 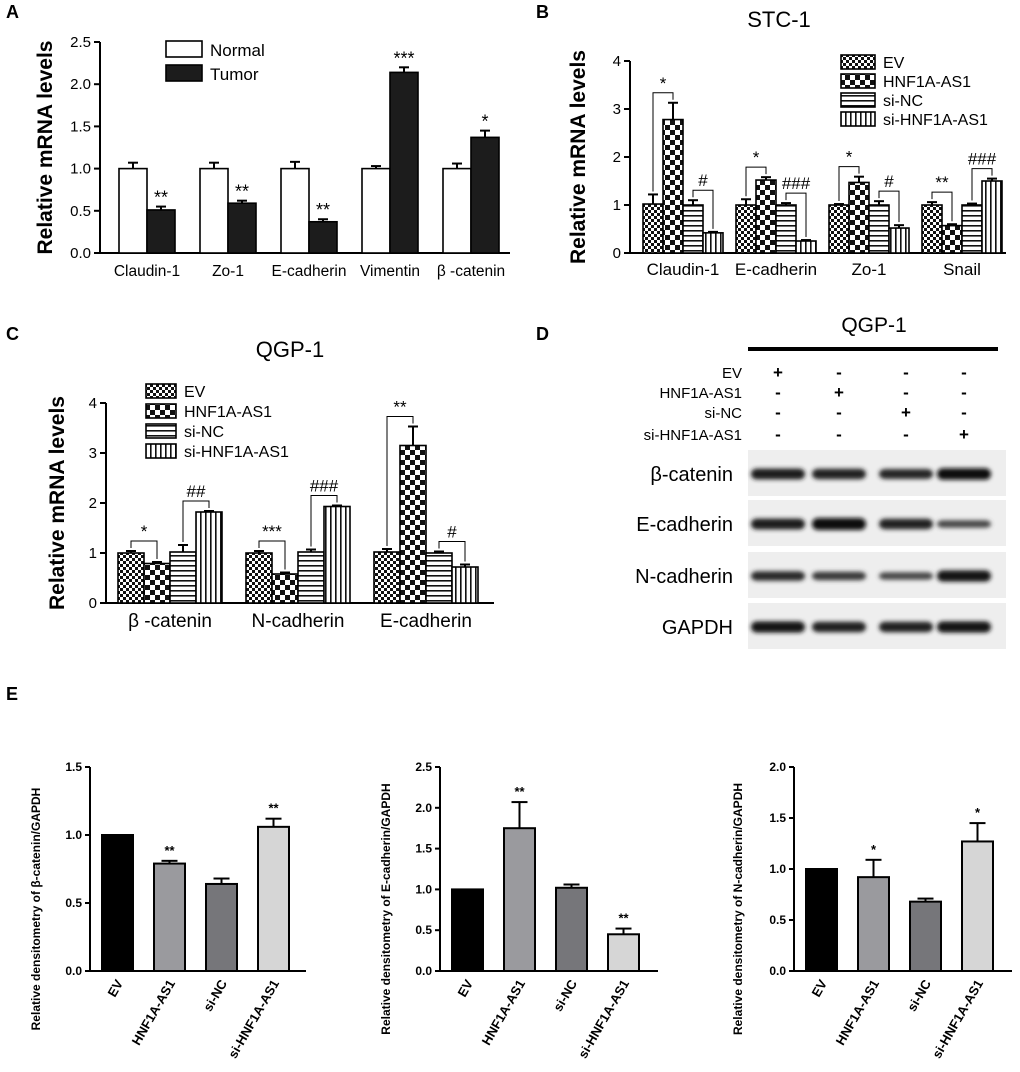 I want to click on significance-label: ###, so click(x=324, y=486).